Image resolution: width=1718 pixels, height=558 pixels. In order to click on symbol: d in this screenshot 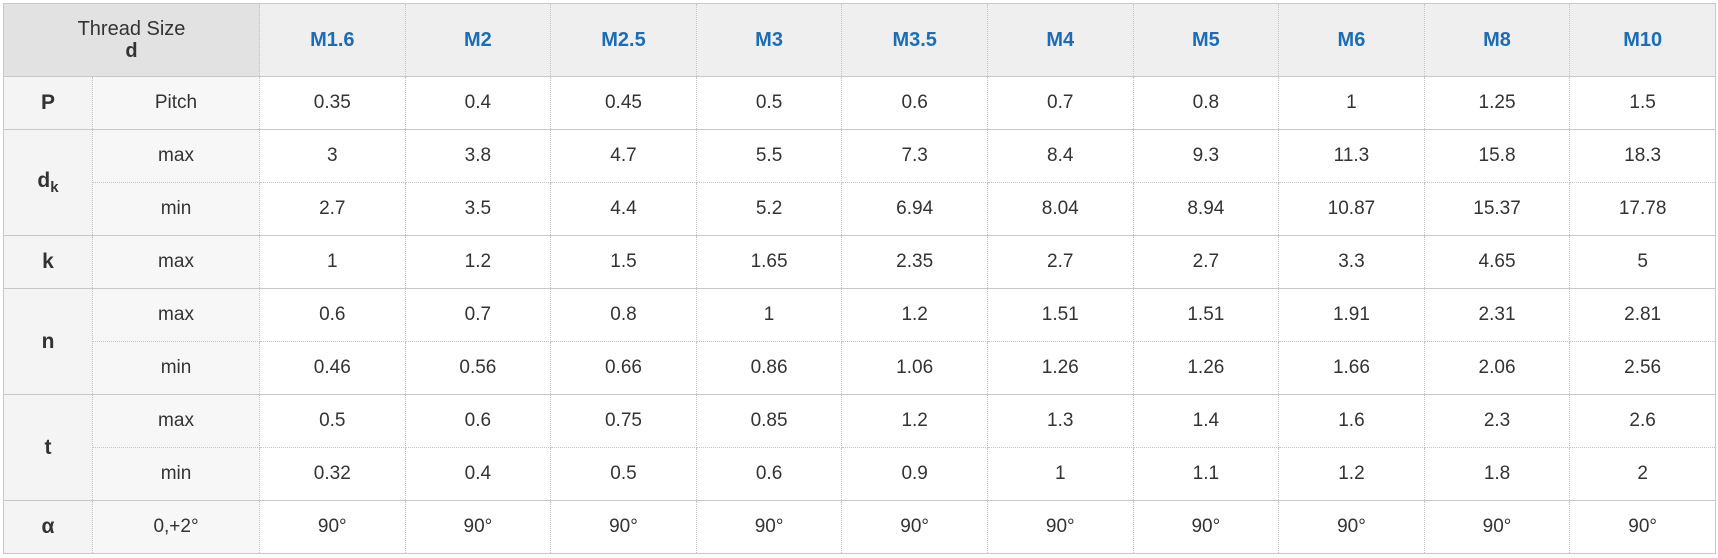, I will do `click(44, 180)`.